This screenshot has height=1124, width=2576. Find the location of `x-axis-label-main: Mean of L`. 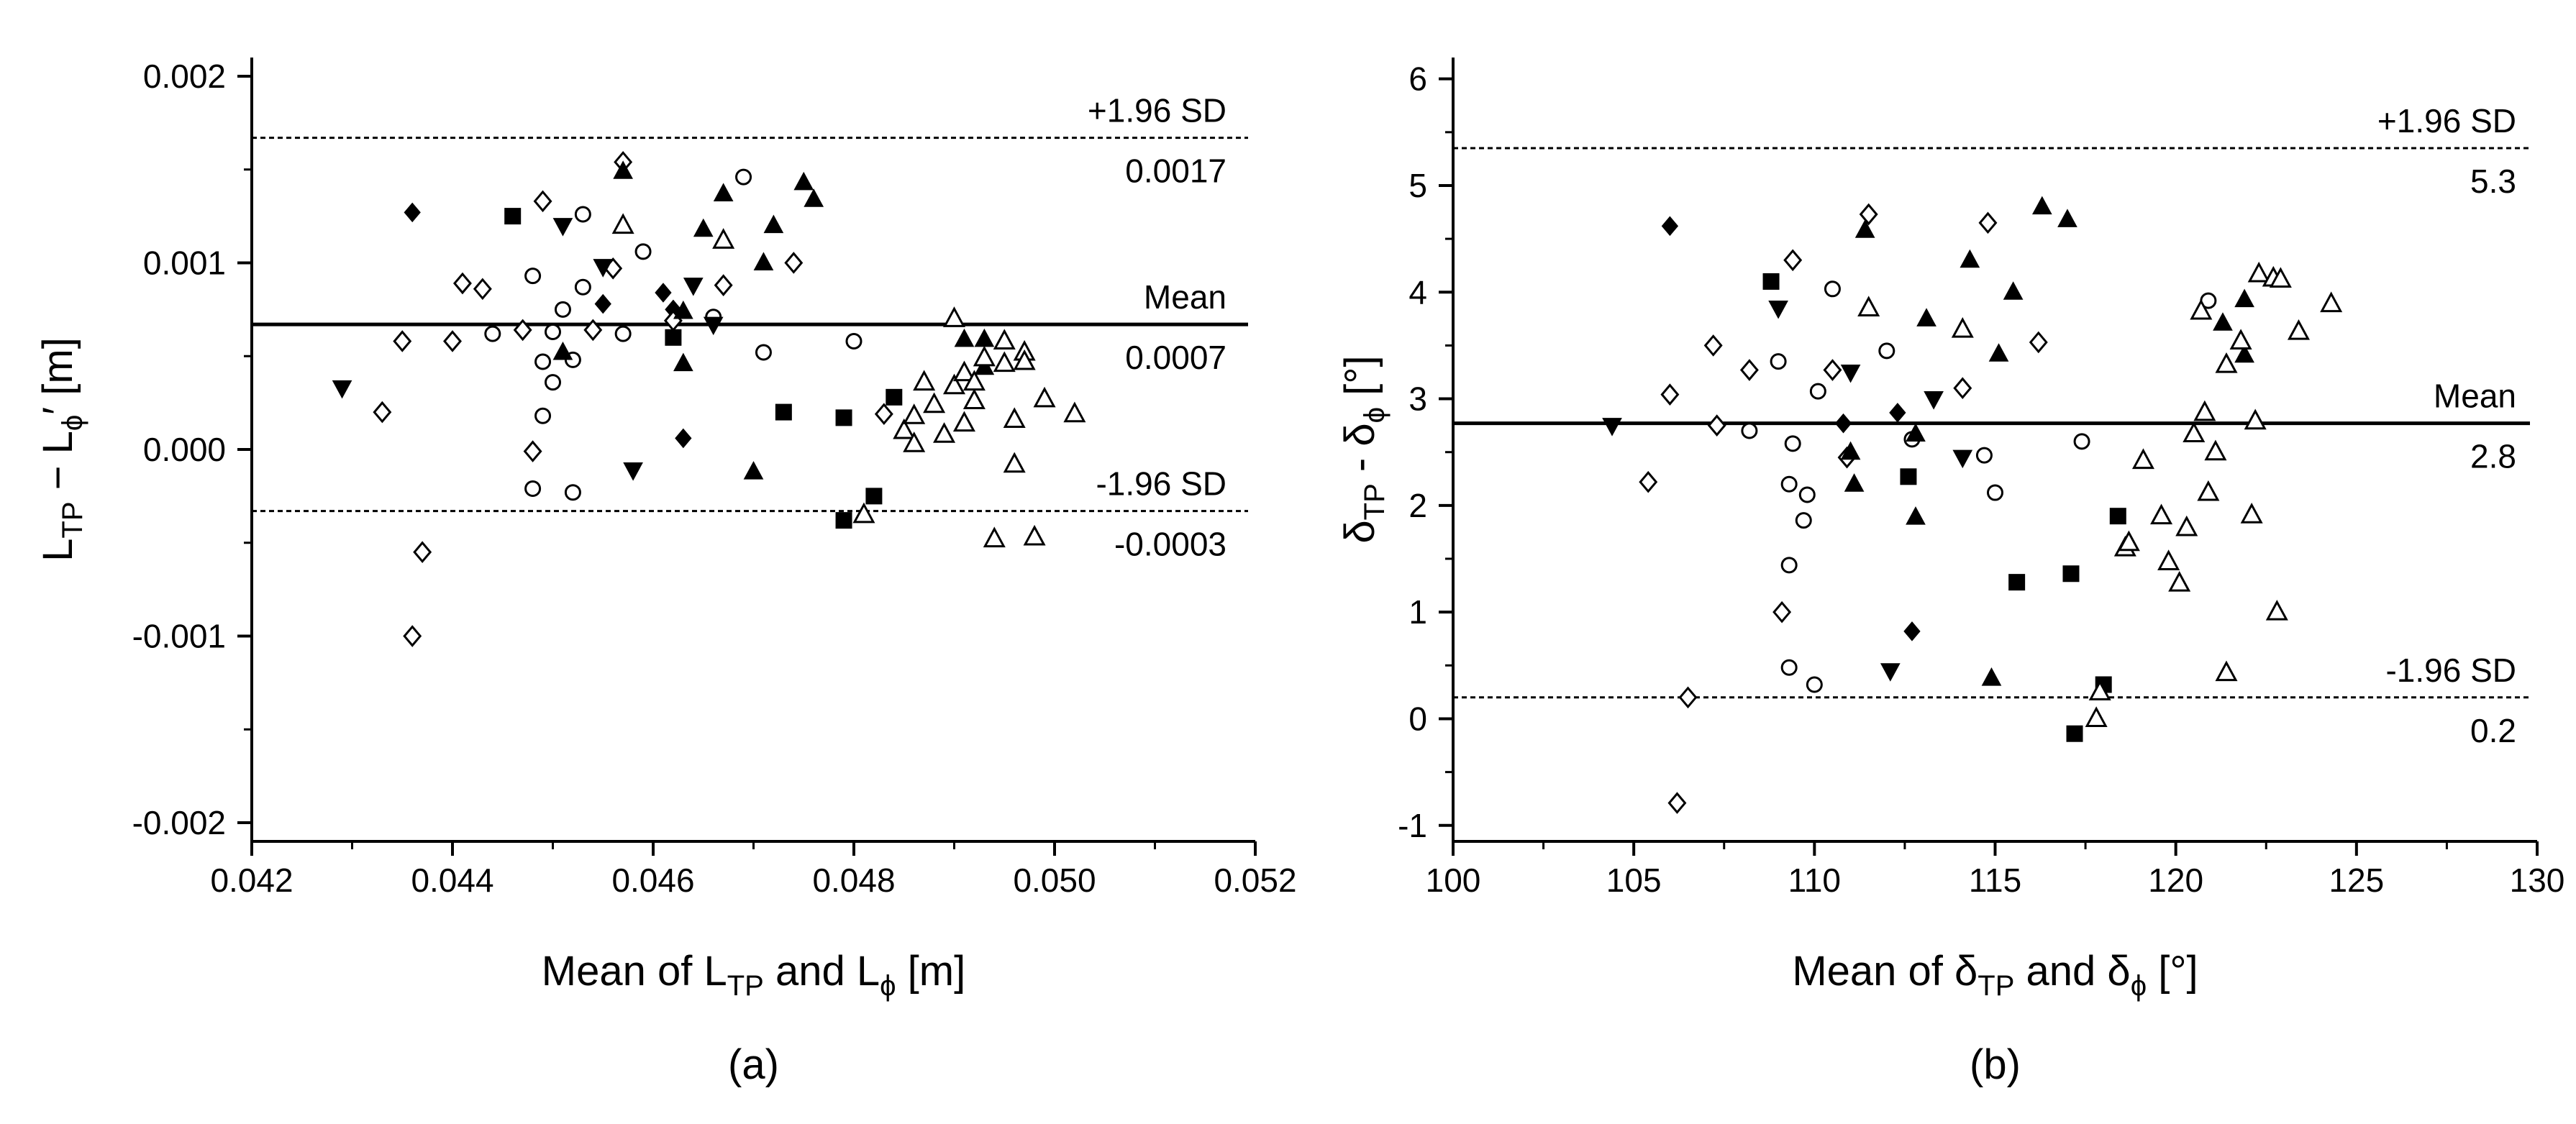

x-axis-label-main: Mean of L is located at coordinates (634, 971).